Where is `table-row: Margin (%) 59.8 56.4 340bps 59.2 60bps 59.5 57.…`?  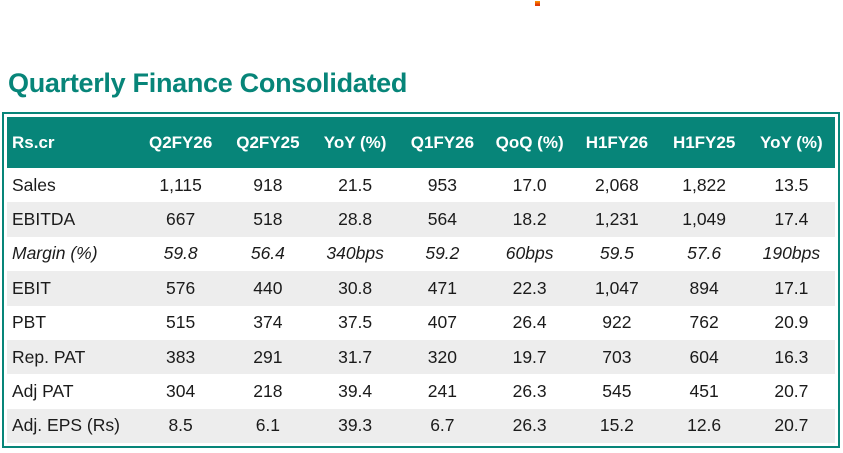 table-row: Margin (%) 59.8 56.4 340bps 59.2 60bps 59.5 57.… is located at coordinates (421, 254).